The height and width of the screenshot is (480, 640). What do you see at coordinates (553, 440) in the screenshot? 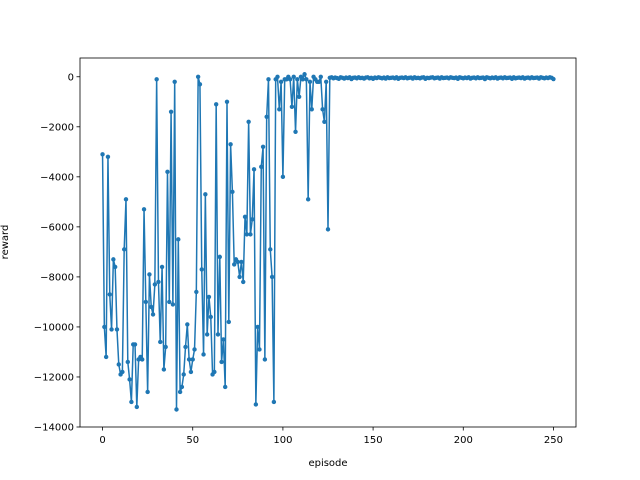
I see `x-tick-label: 250` at bounding box center [553, 440].